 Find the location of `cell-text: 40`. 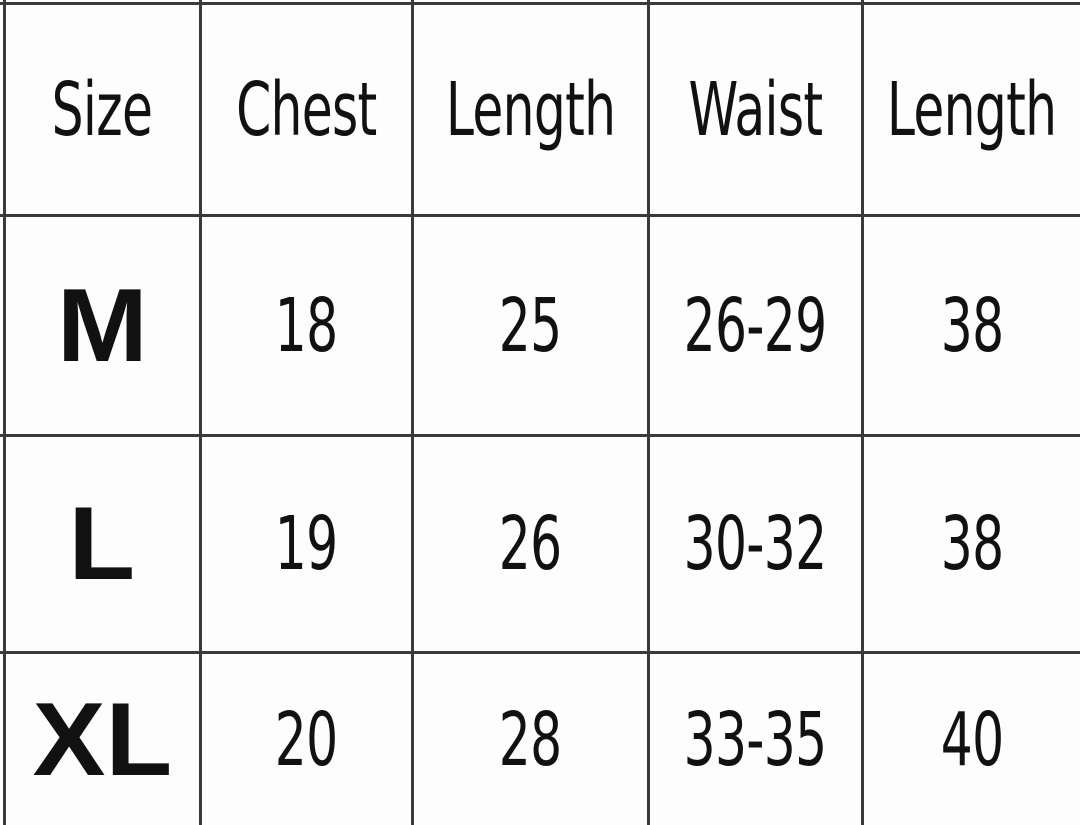

cell-text: 40 is located at coordinates (972, 739).